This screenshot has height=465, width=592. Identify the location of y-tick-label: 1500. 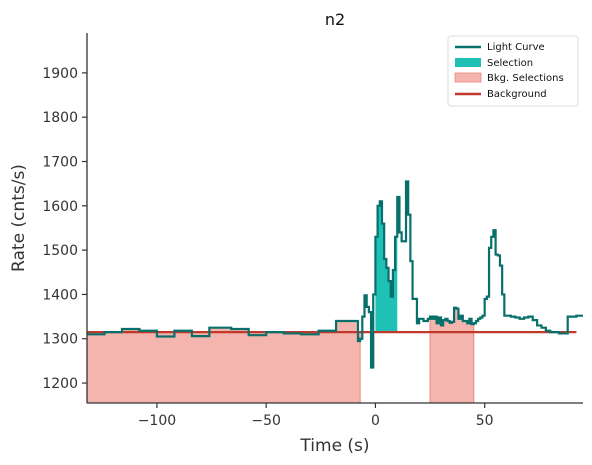
(60, 251).